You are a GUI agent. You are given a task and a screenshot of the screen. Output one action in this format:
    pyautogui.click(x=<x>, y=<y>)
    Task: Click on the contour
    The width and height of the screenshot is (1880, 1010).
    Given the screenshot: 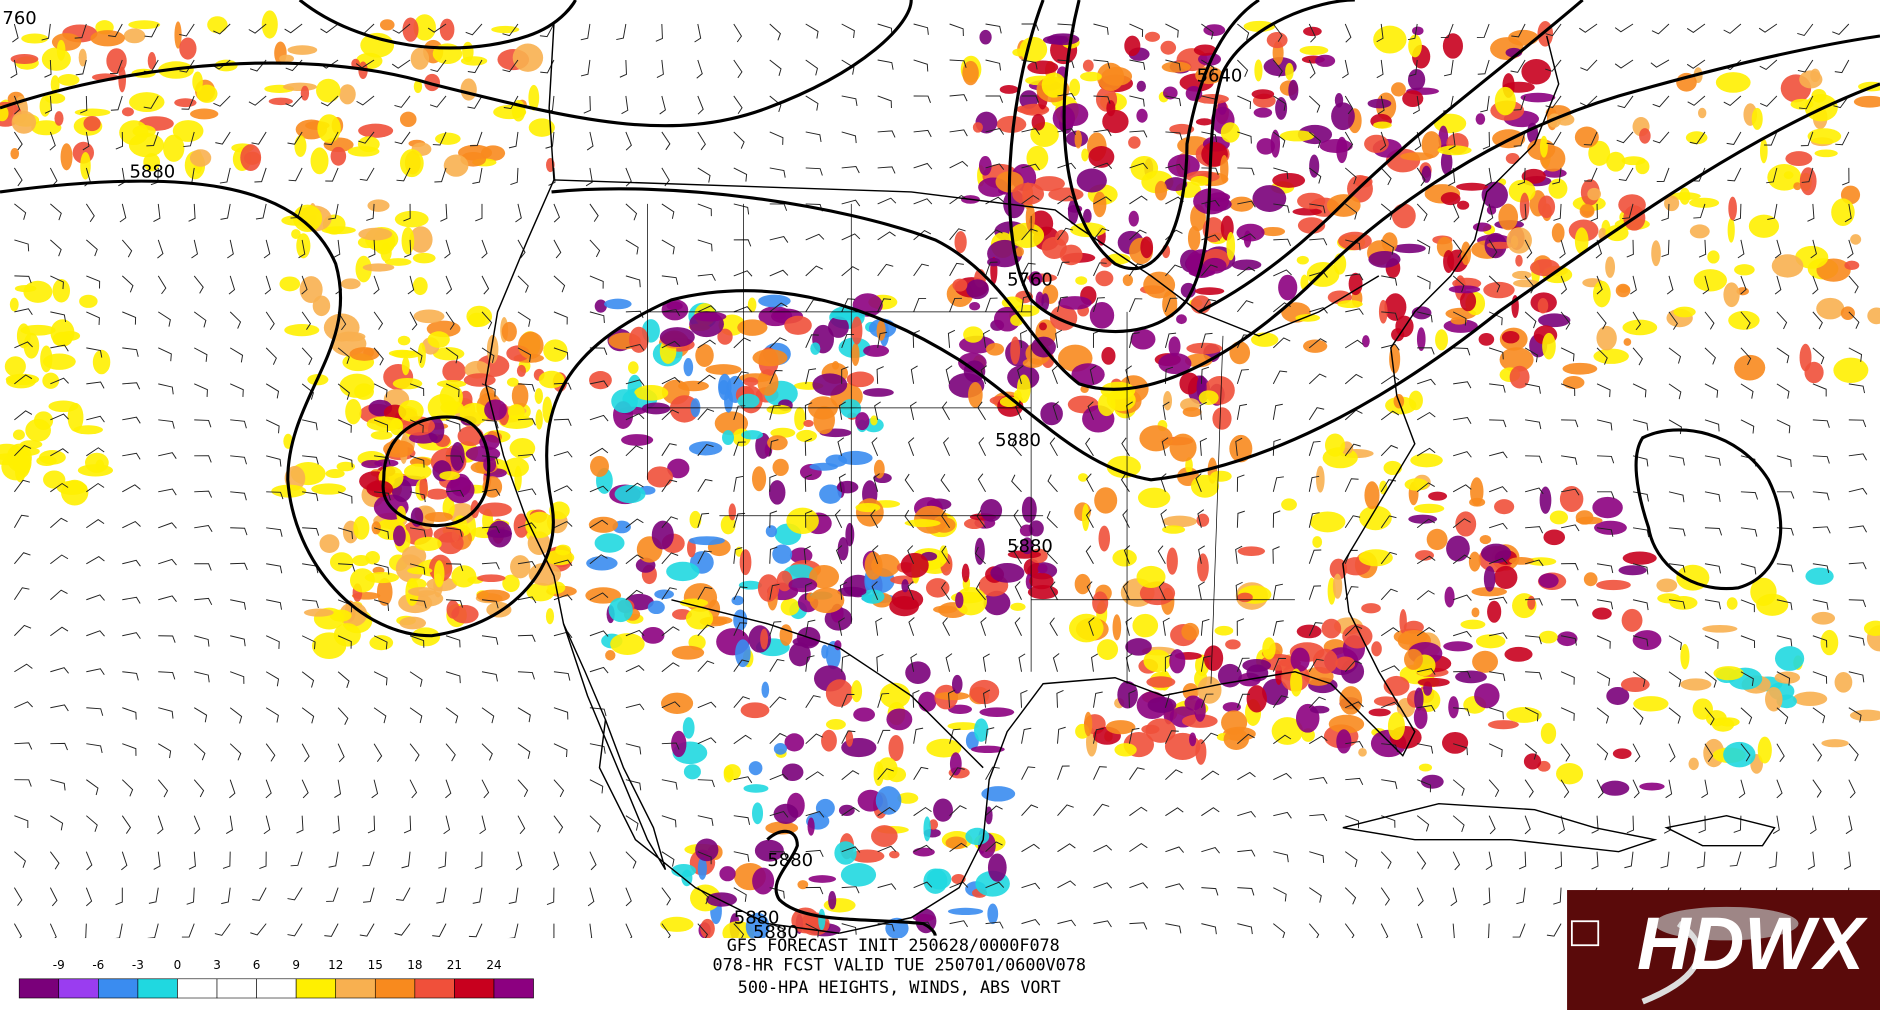 What is the action you would take?
    pyautogui.click(x=1181, y=166)
    